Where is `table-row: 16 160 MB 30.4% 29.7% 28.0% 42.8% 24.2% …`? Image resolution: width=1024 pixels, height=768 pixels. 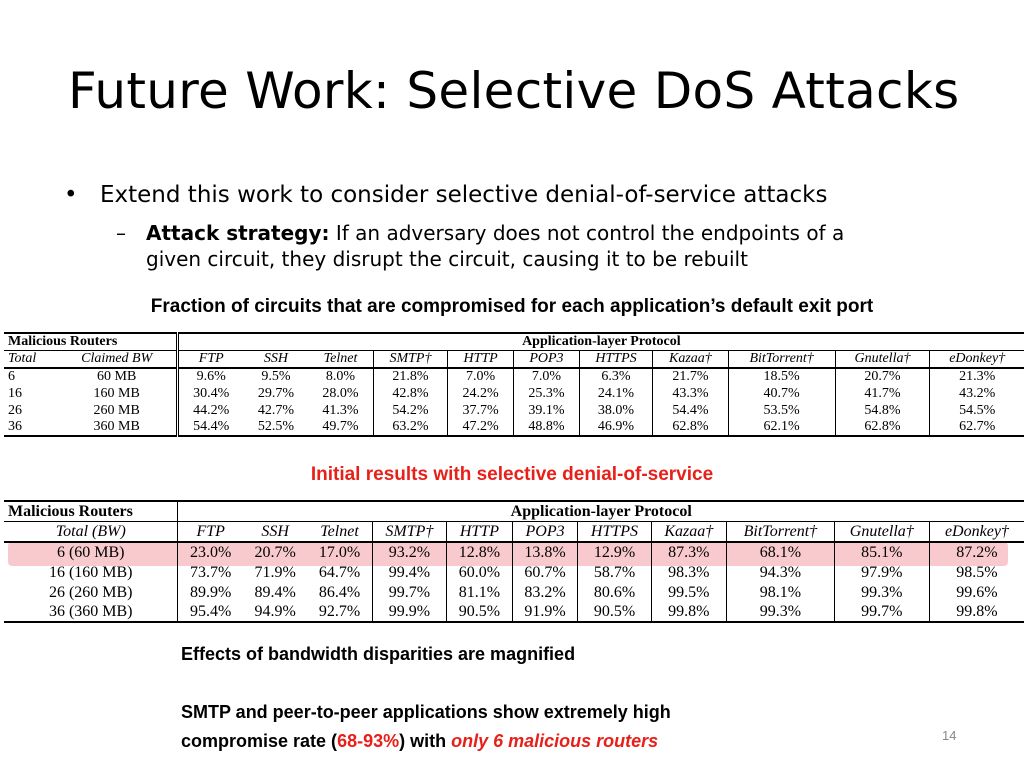
table-row: 16 160 MB 30.4% 29.7% 28.0% 42.8% 24.2% … is located at coordinates (514, 393).